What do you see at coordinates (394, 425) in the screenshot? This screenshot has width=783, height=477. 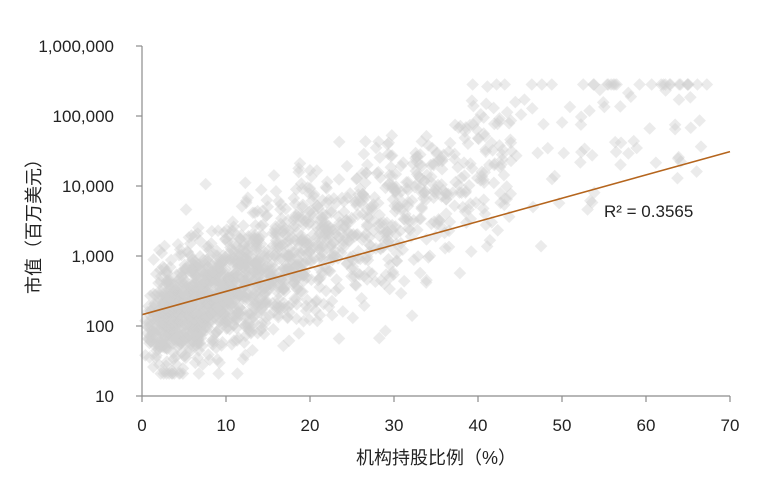 I see `x-tick-label: 30` at bounding box center [394, 425].